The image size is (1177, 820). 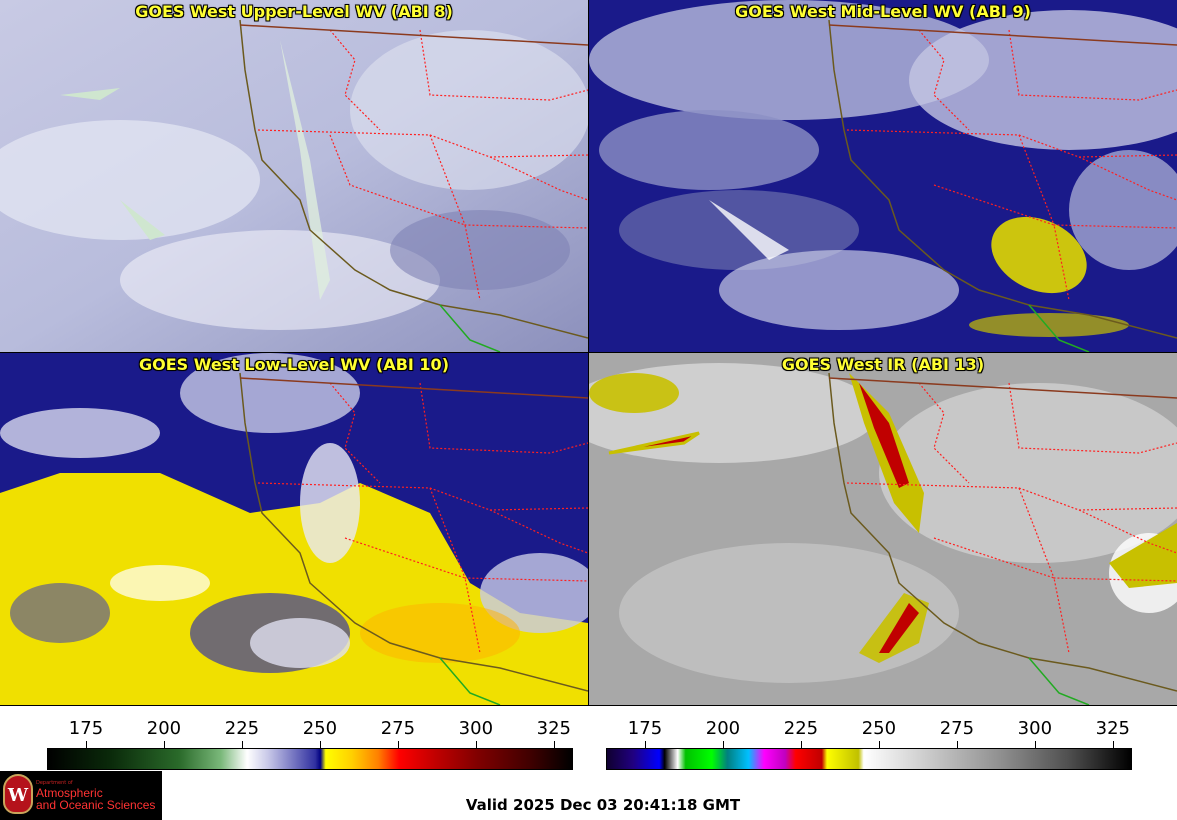 I want to click on valid-time: Valid 2025 Dec 03 20:41:18 GMT, so click(x=603, y=805).